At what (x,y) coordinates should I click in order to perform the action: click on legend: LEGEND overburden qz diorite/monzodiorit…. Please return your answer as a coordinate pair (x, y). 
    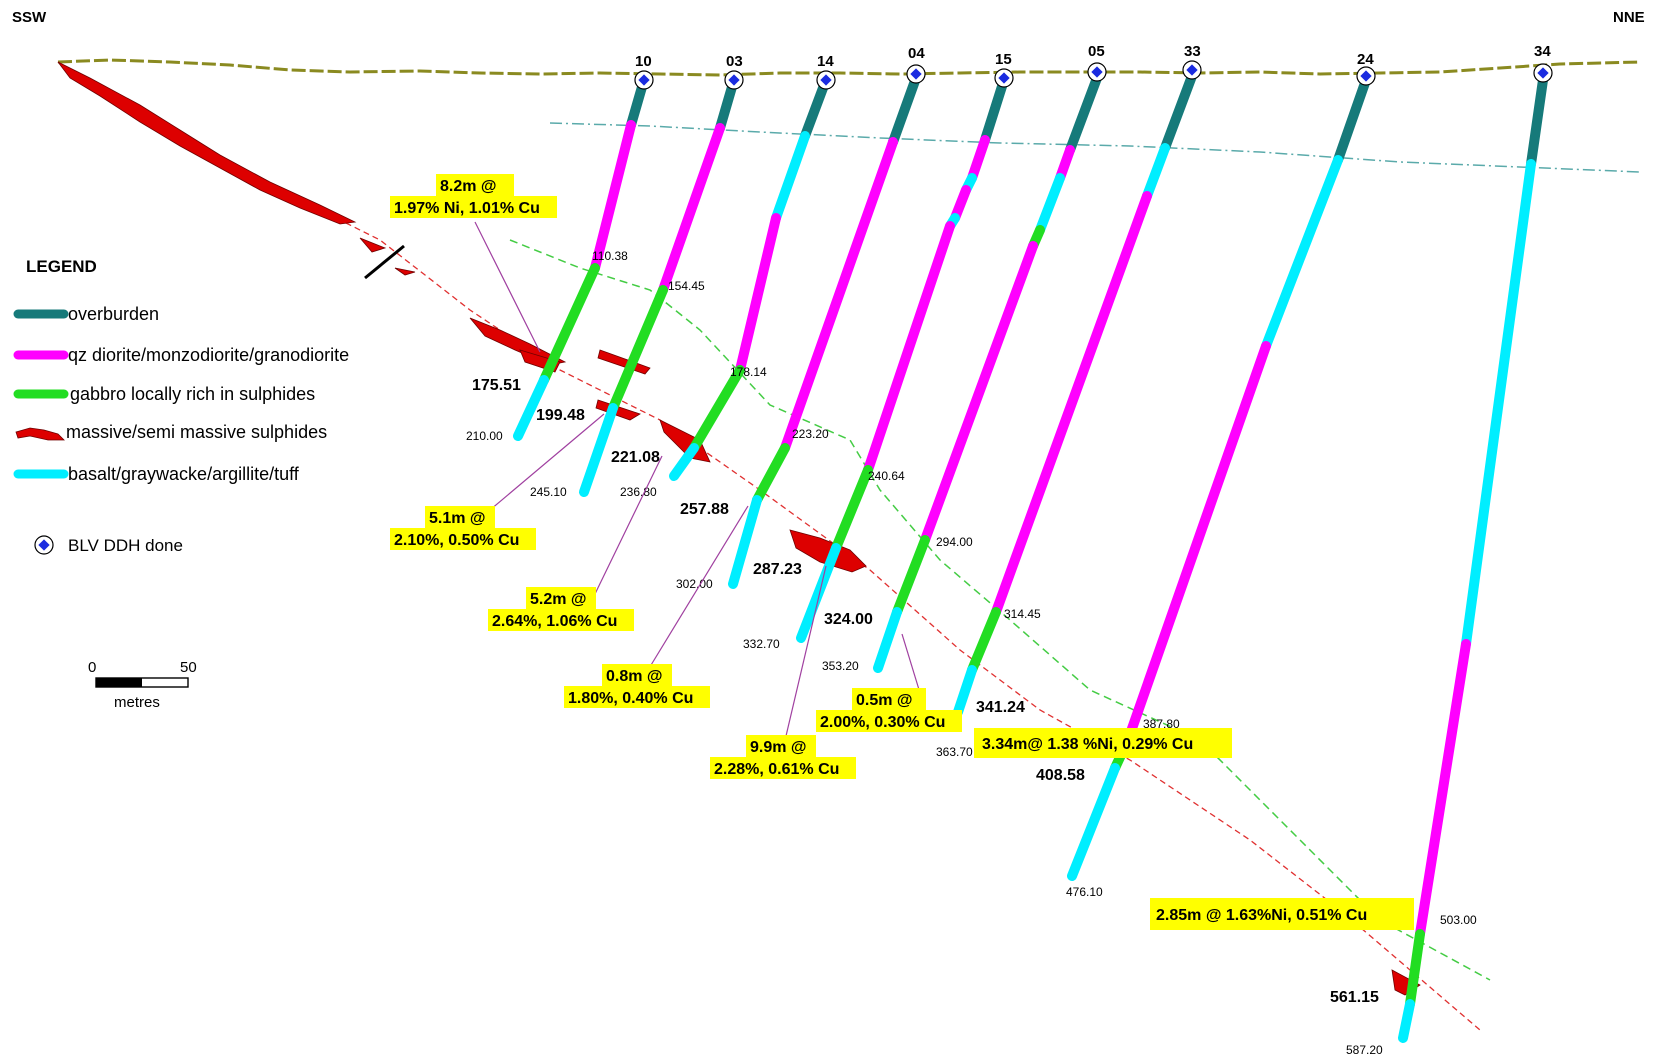
    Looking at the image, I should click on (181, 406).